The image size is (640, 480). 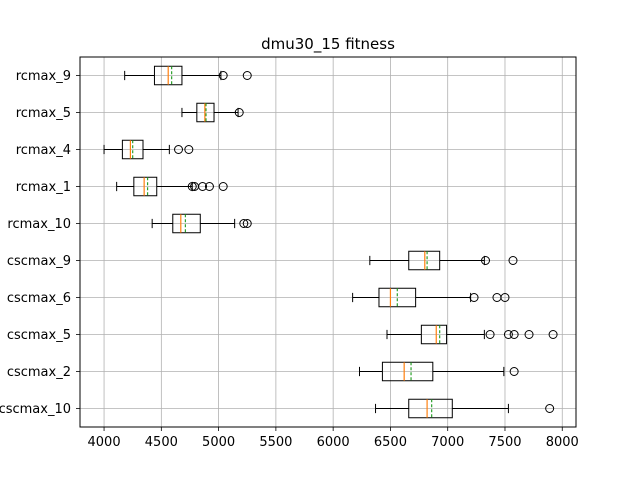 What do you see at coordinates (275, 442) in the screenshot?
I see `x-tick-label: 5500` at bounding box center [275, 442].